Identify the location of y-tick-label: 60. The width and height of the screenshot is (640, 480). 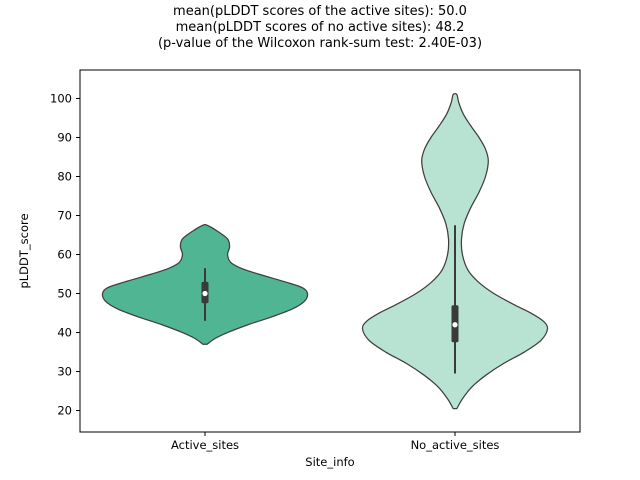
(64, 255).